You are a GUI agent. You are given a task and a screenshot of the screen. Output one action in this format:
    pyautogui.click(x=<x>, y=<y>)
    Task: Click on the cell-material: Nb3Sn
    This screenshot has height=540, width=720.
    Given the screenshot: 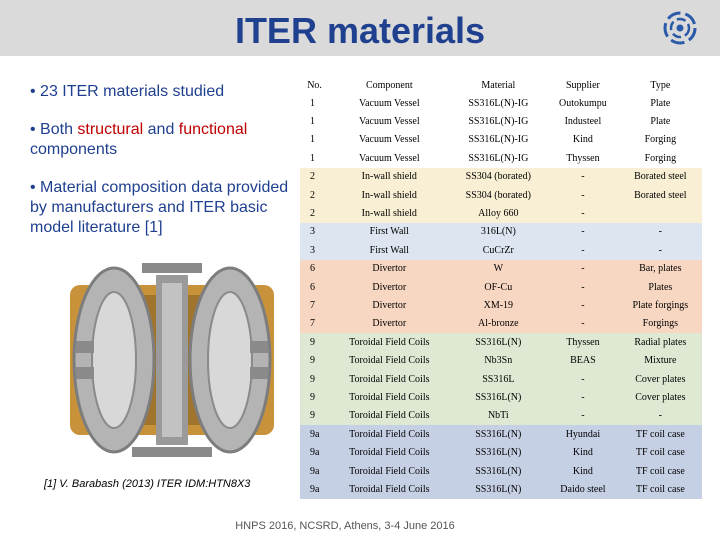 What is the action you would take?
    pyautogui.click(x=498, y=361)
    